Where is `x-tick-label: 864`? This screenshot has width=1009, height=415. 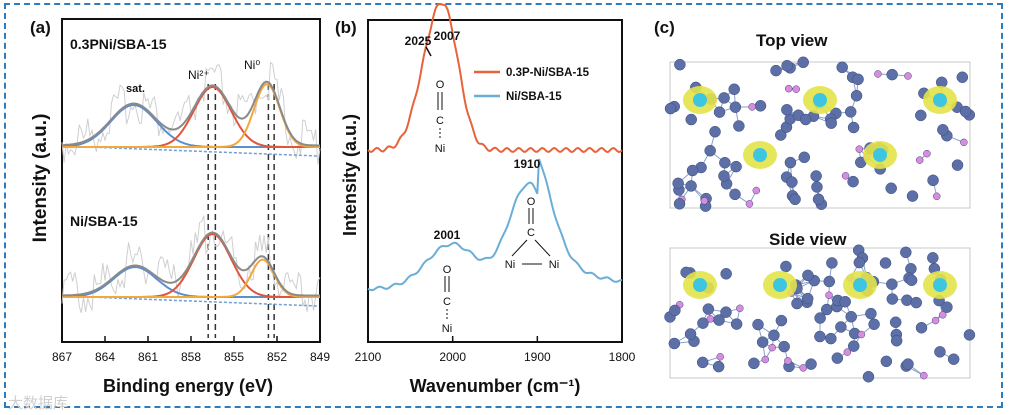 x-tick-label: 864 is located at coordinates (105, 357).